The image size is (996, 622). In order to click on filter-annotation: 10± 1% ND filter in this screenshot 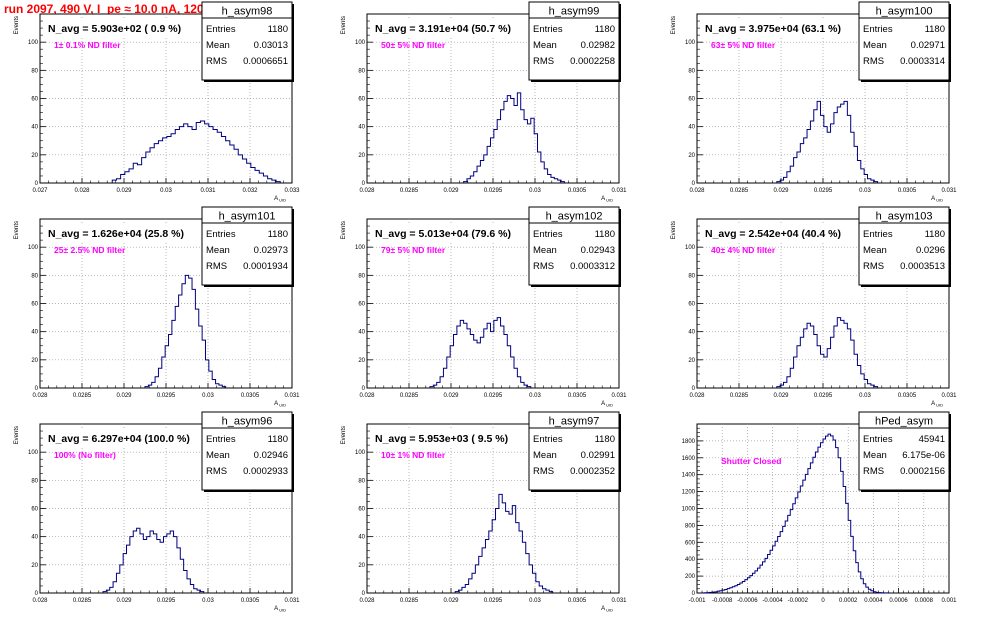, I will do `click(413, 455)`.